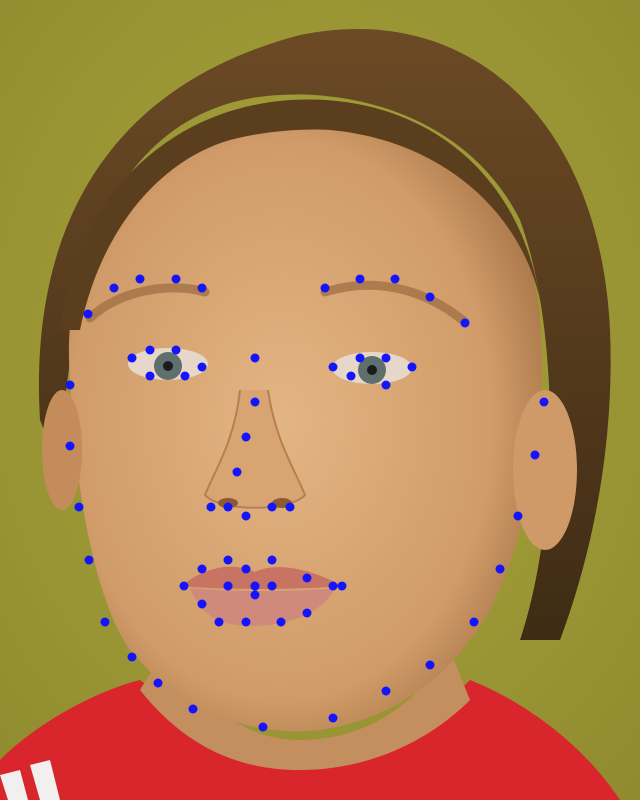 The height and width of the screenshot is (800, 640). Describe the element at coordinates (372, 370) in the screenshot. I see `right-pupil` at that location.